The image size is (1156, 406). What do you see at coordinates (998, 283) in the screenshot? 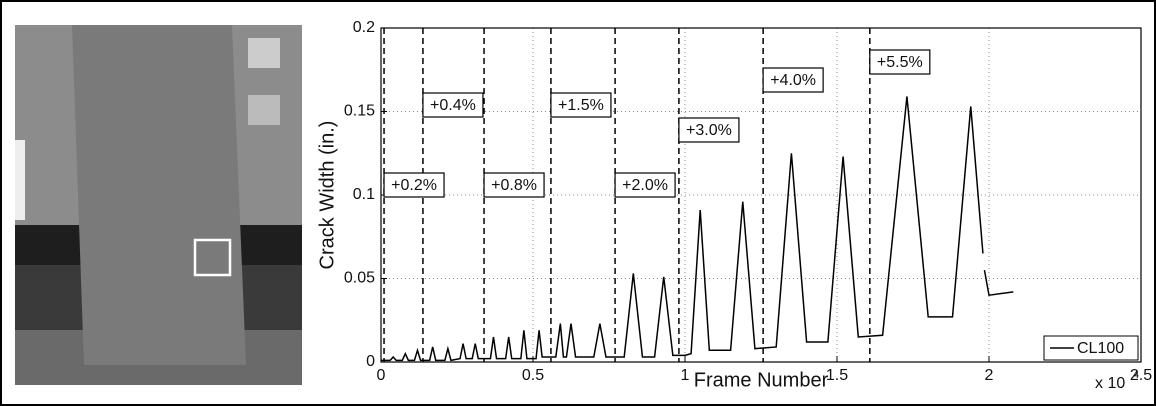
I see `series-line` at bounding box center [998, 283].